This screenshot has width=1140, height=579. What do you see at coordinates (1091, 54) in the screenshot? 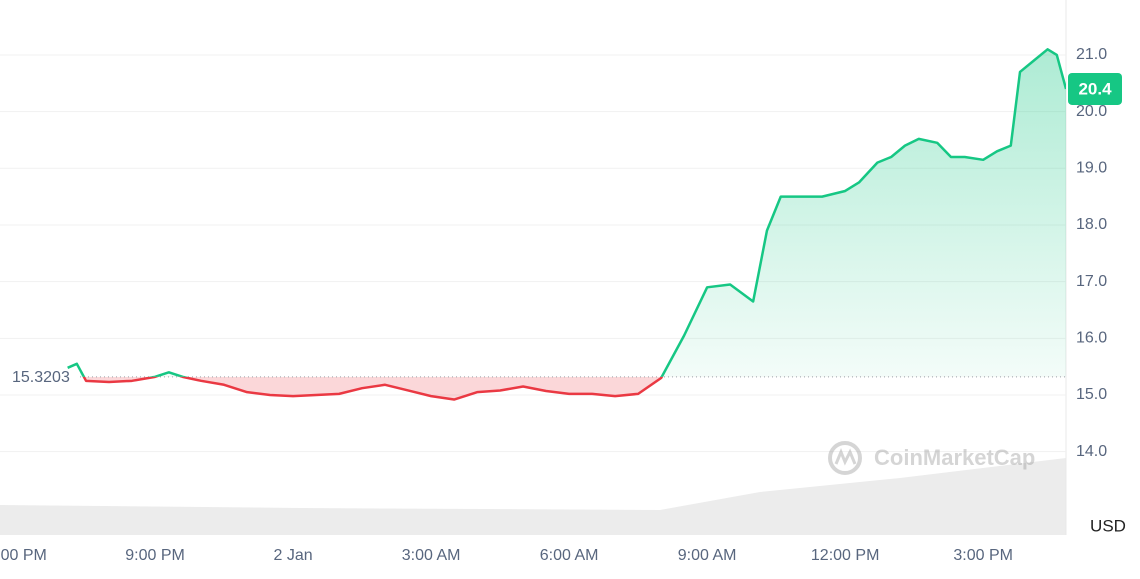
I see `y-tick-label: 21.0` at bounding box center [1091, 54].